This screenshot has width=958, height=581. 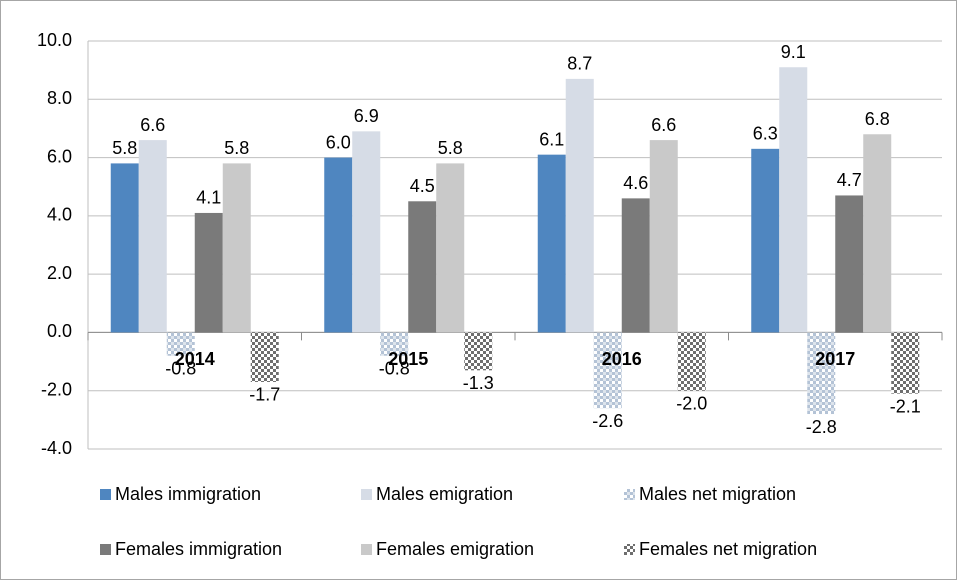 What do you see at coordinates (188, 494) in the screenshot?
I see `legend-label: Males immigration` at bounding box center [188, 494].